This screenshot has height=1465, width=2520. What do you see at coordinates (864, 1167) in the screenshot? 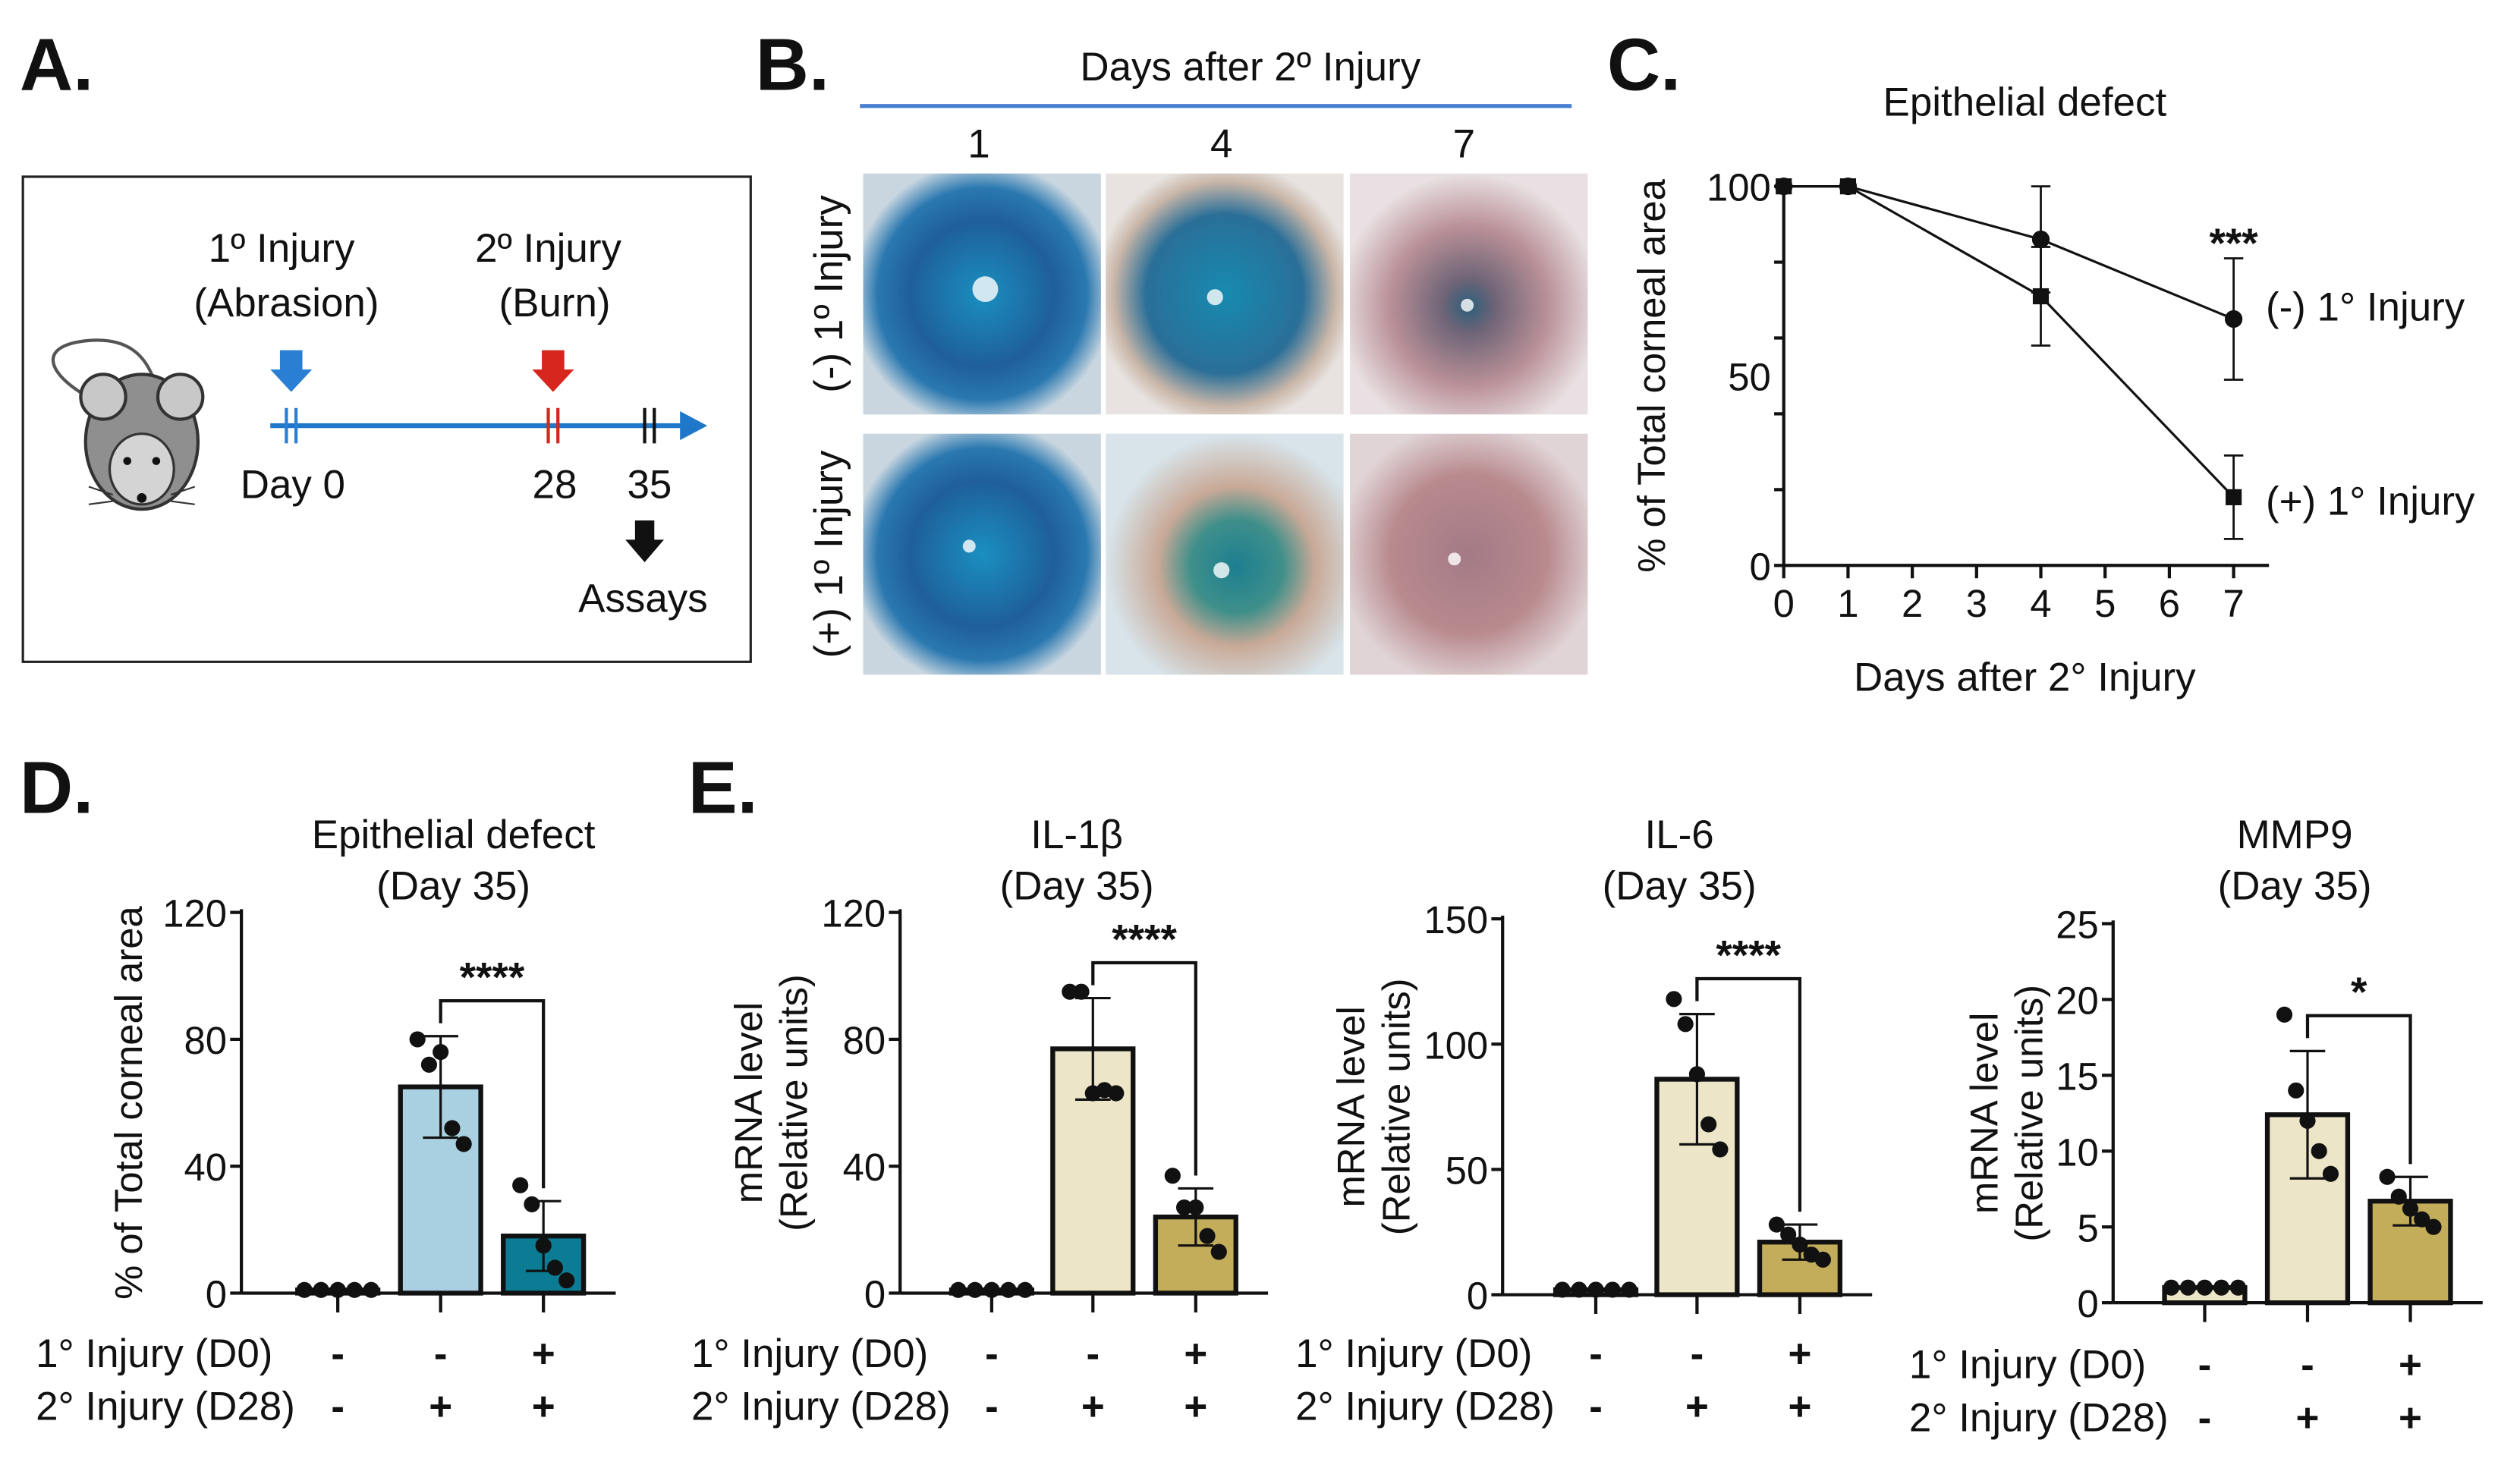
I see `y-tick-label: 40` at bounding box center [864, 1167].